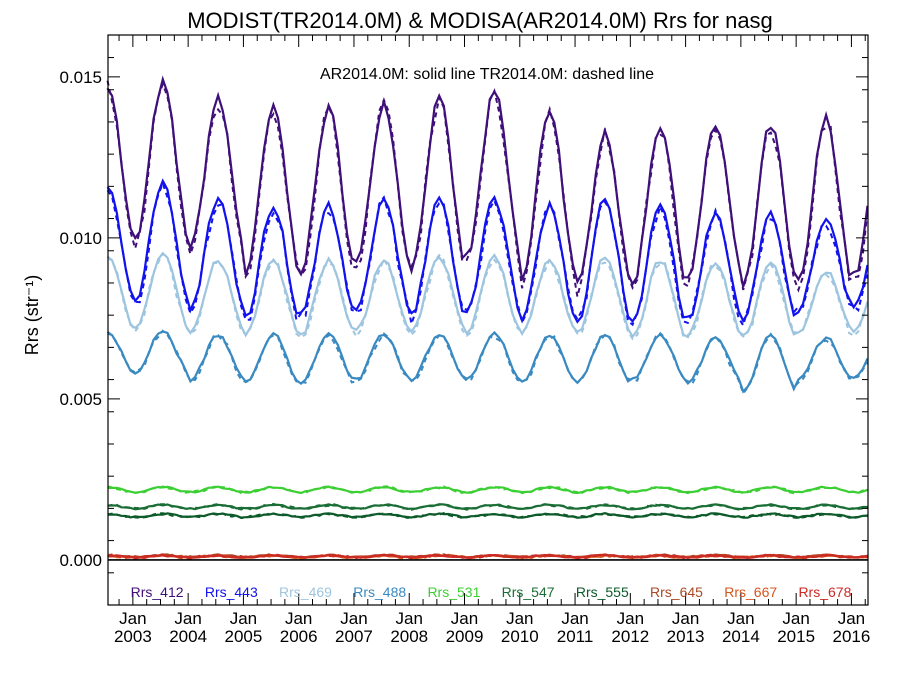 This screenshot has width=900, height=675. Describe the element at coordinates (520, 636) in the screenshot. I see `x-tick-label-year: 2010` at that location.